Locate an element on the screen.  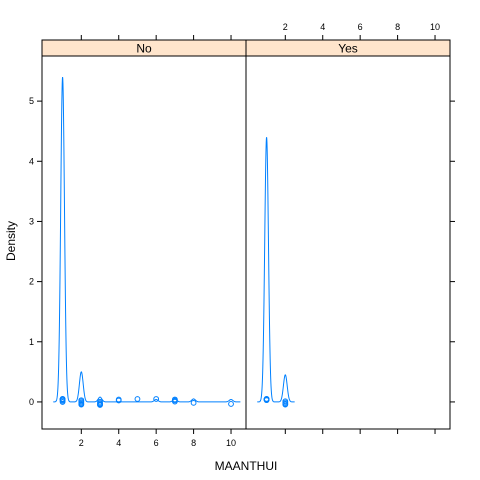
strip-label-no: No is located at coordinates (144, 49).